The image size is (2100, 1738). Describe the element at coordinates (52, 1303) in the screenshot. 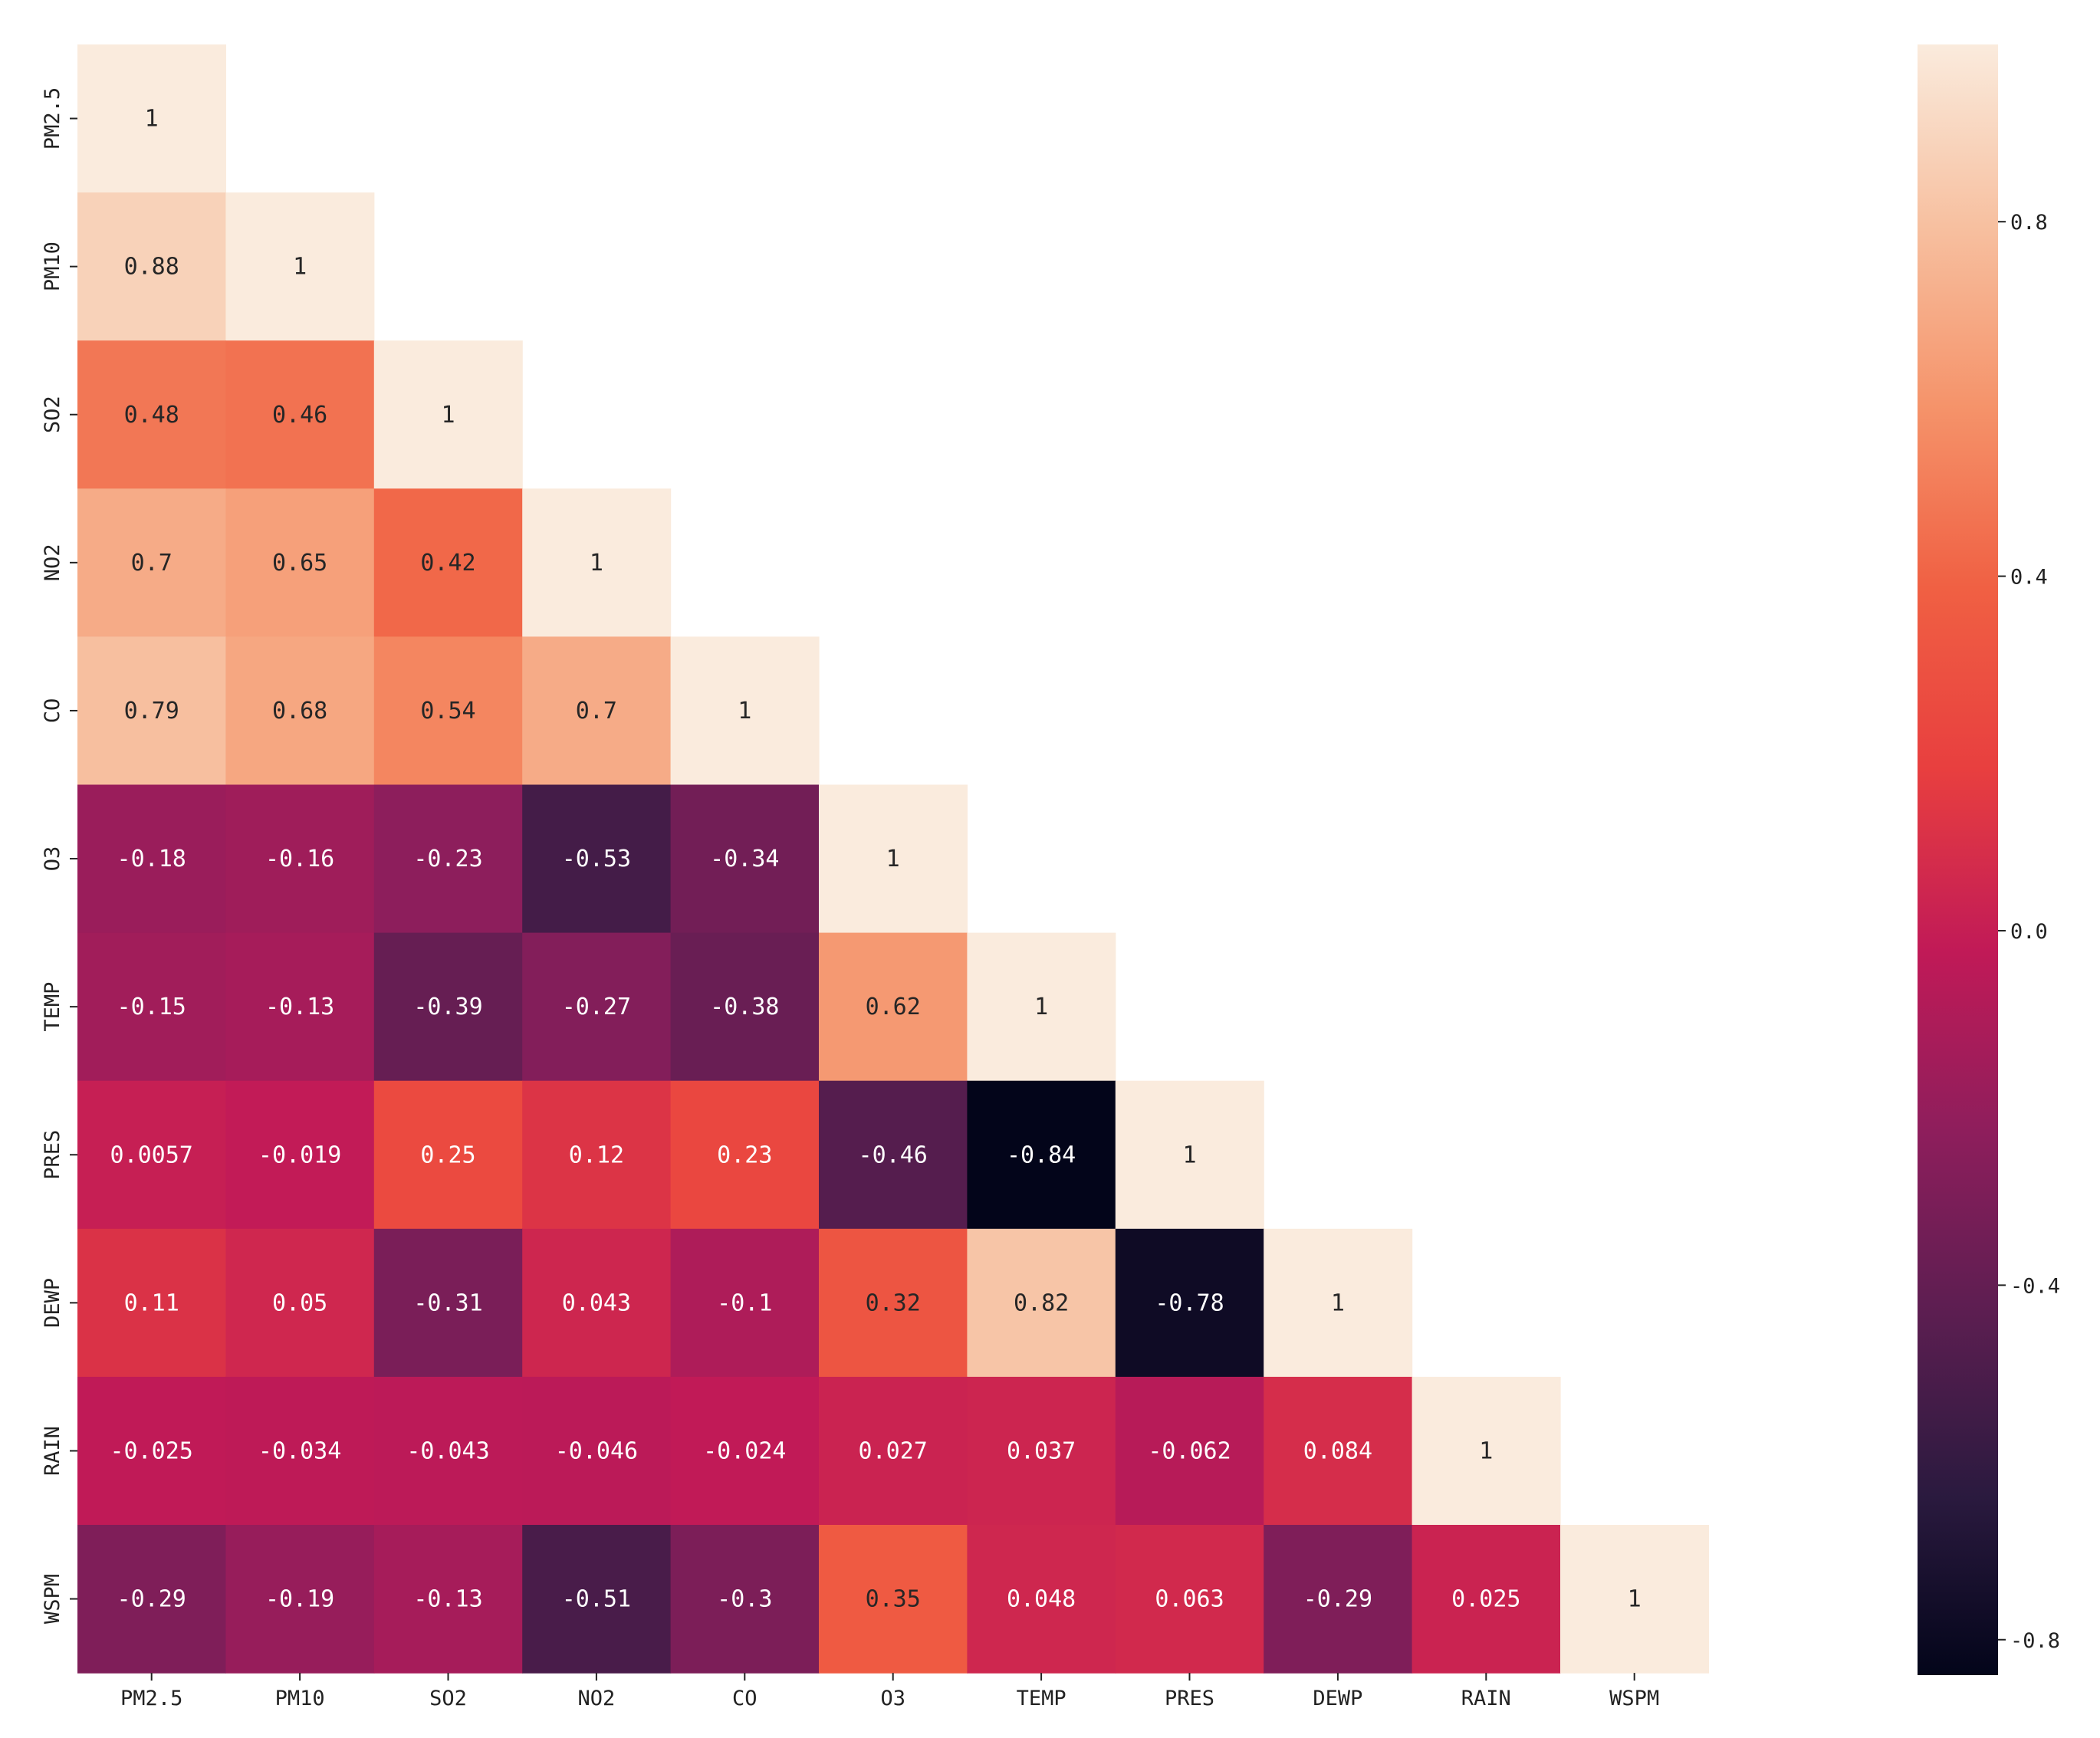

I see `y-tick-label: DEWP` at that location.